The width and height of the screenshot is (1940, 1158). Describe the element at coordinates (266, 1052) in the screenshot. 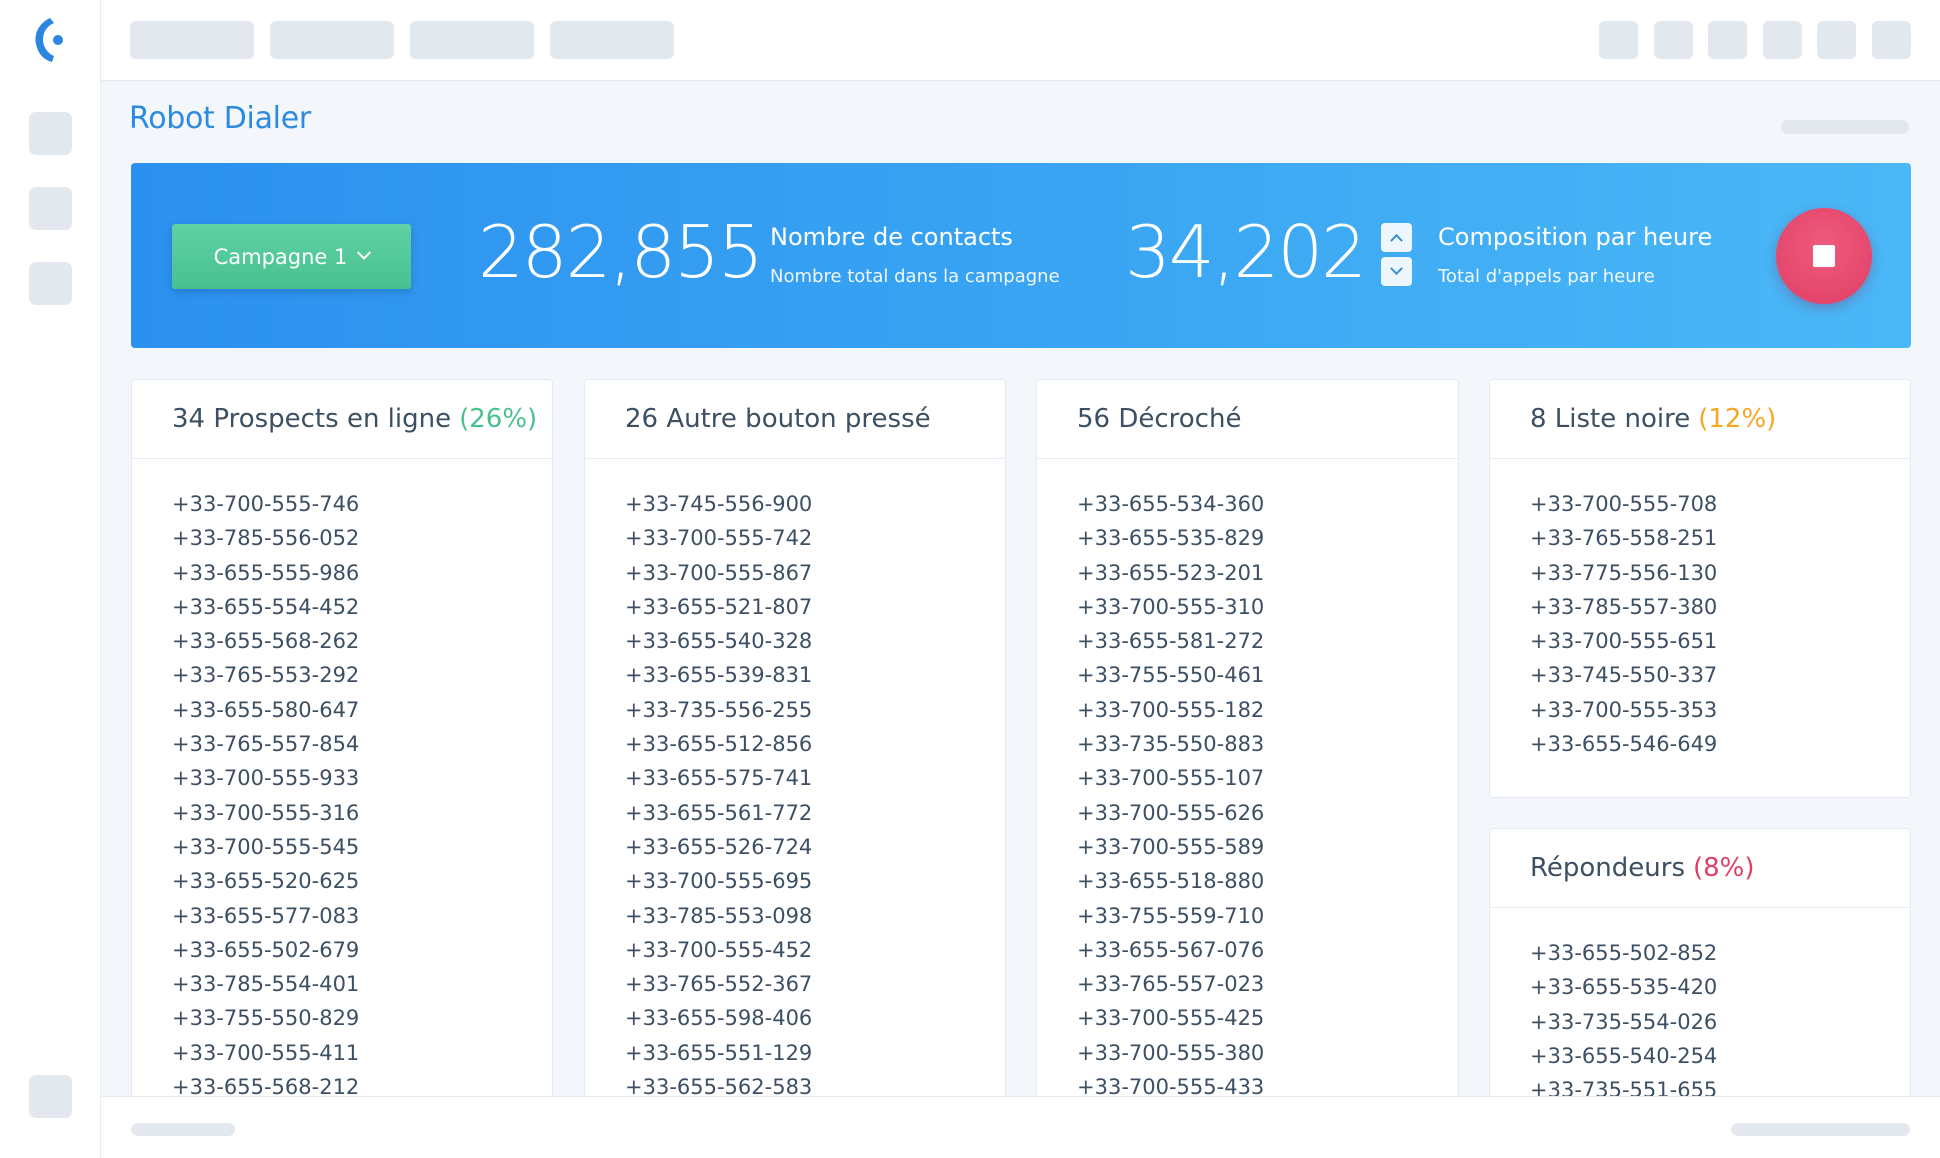

I see `phone-number-item: +33-700-555-411` at that location.